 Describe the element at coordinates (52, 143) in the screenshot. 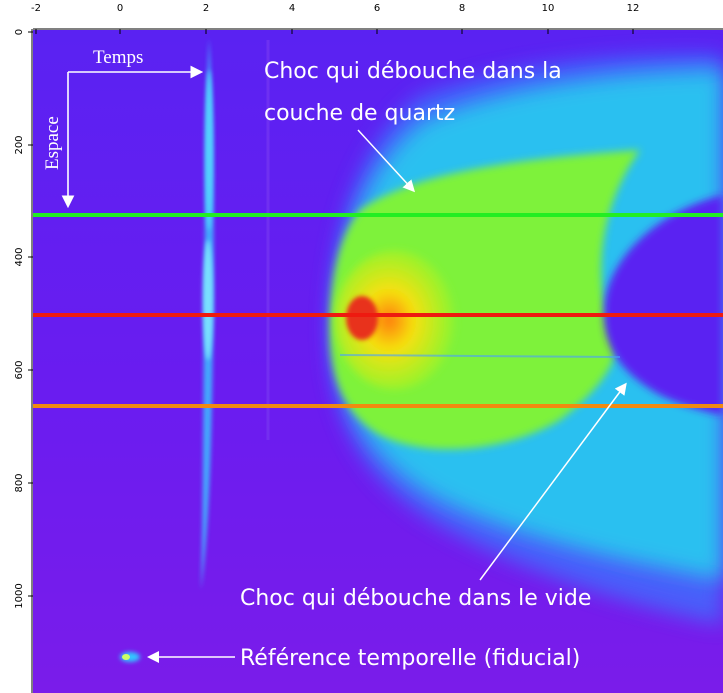

I see `space-label: Espace` at that location.